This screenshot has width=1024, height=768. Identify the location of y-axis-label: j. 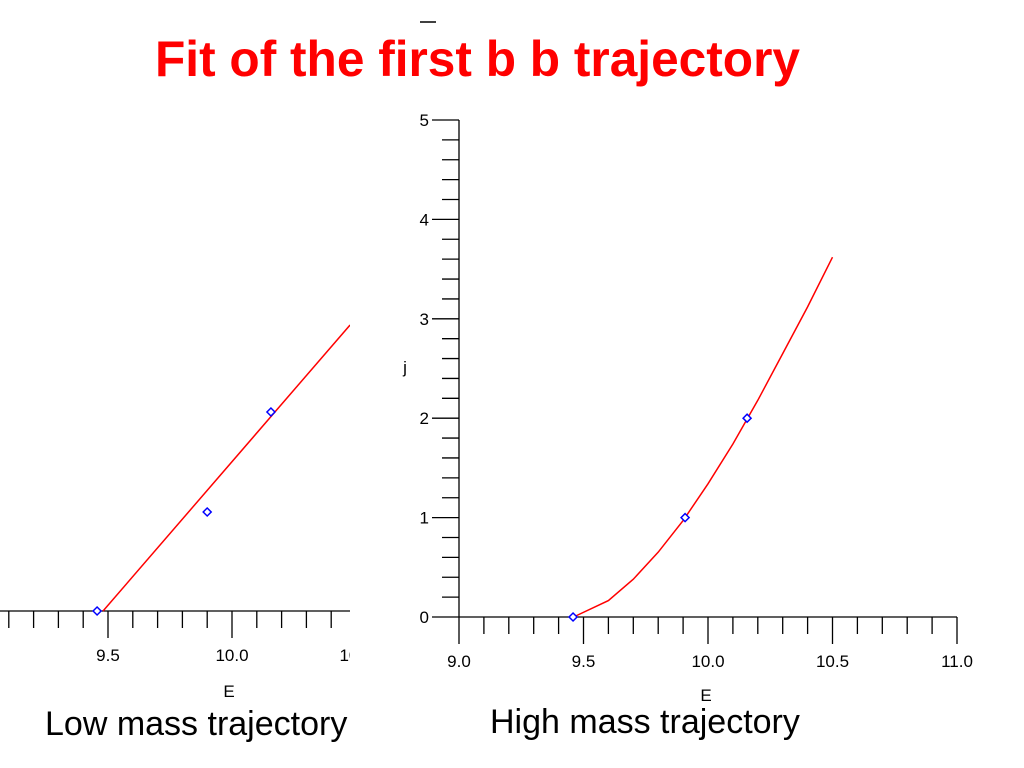
(404, 367).